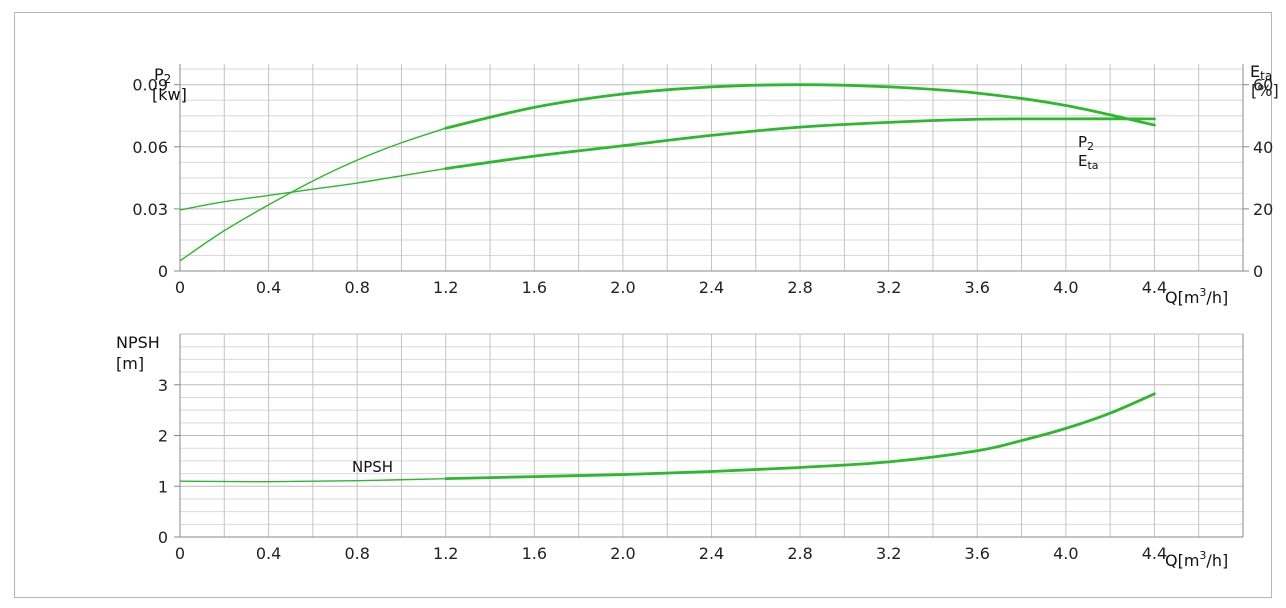 The height and width of the screenshot is (608, 1286). I want to click on eta-axis-unit: [%], so click(1265, 90).